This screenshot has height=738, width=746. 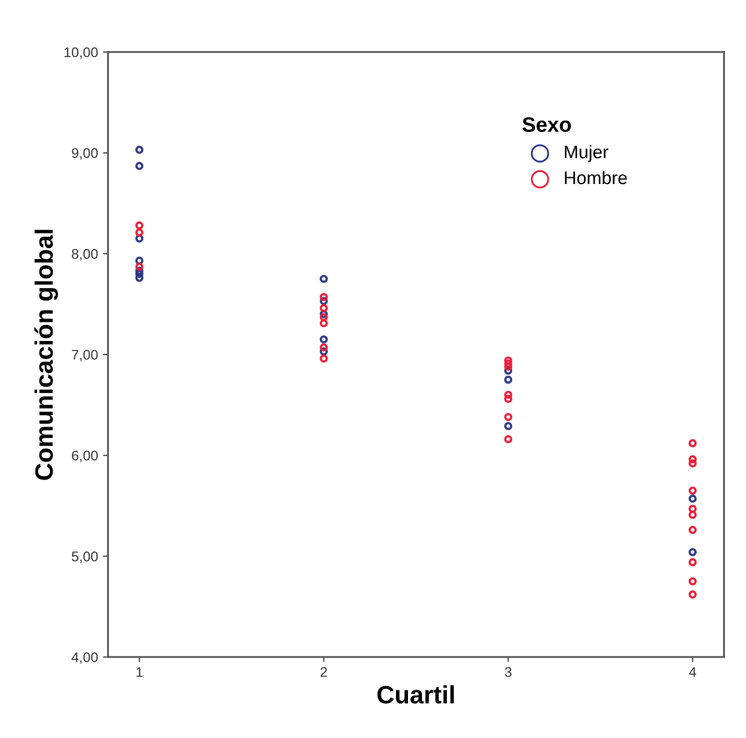 What do you see at coordinates (546, 124) in the screenshot?
I see `legend-title: Sexo` at bounding box center [546, 124].